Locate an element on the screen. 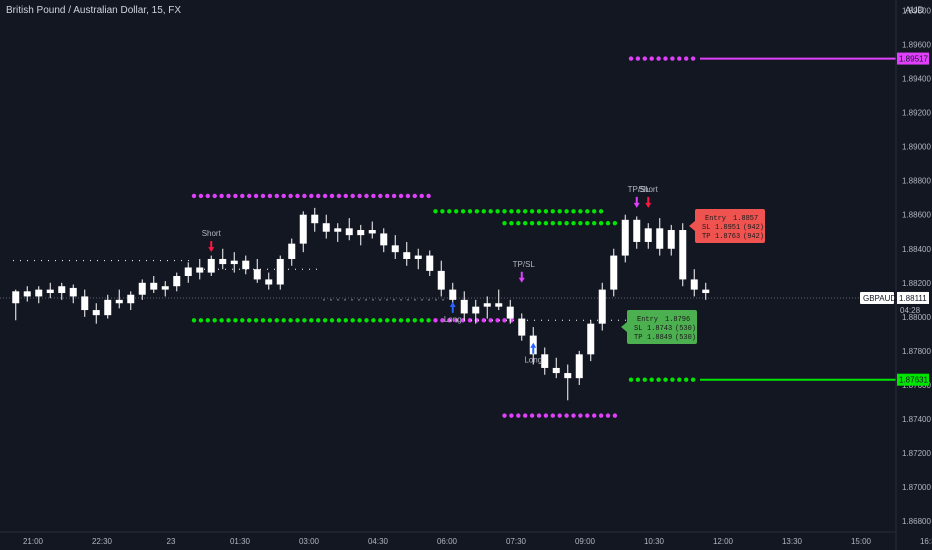 Image resolution: width=932 pixels, height=550 pixels. short-position-box-pointer is located at coordinates (692, 226).